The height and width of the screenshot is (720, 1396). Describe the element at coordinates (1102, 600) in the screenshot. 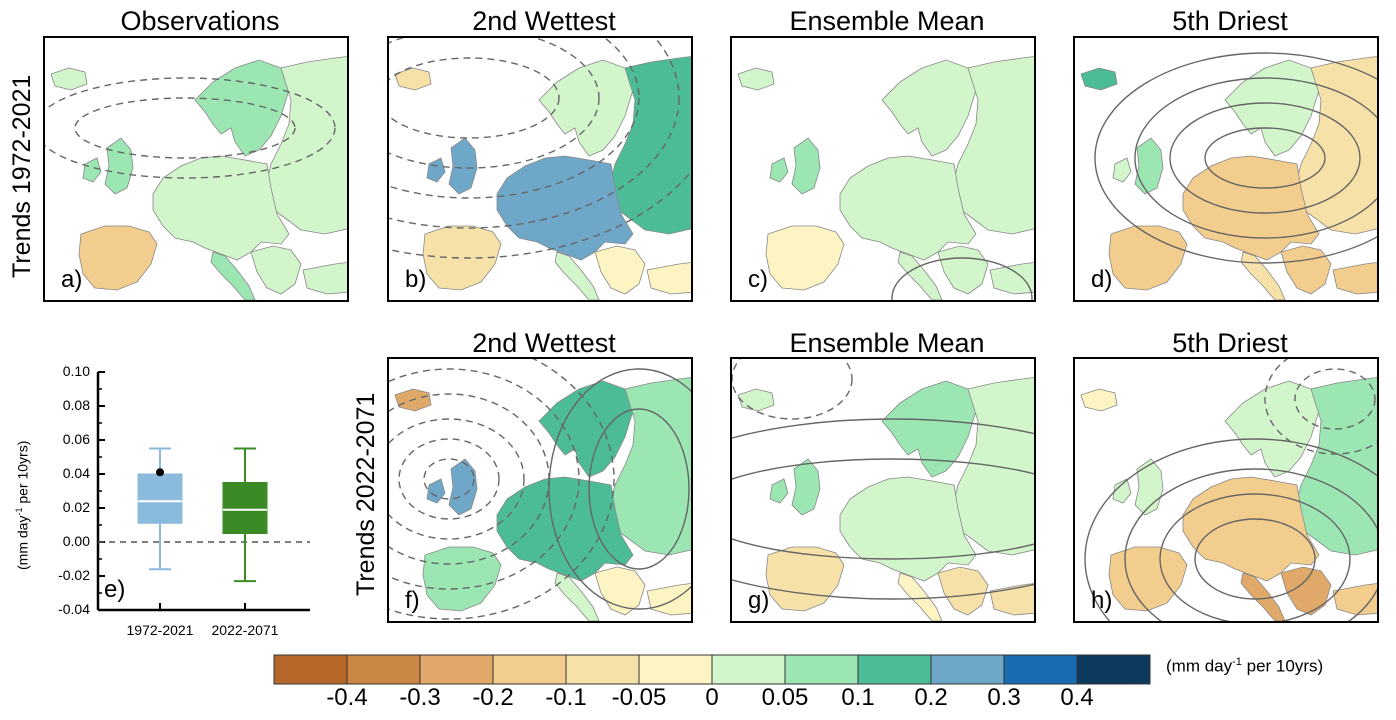

I see `panel-label-h: h)` at that location.